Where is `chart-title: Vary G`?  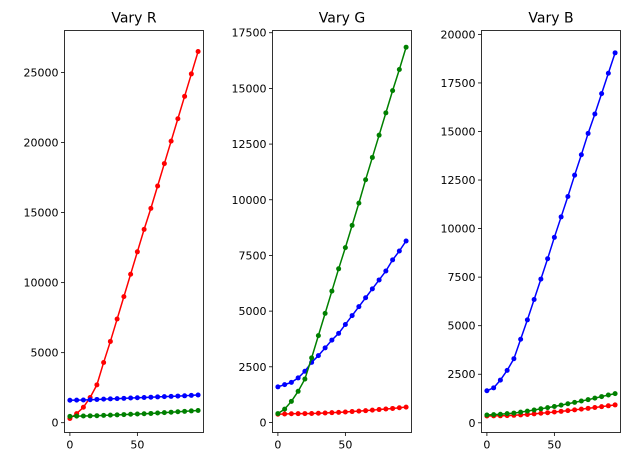
chart-title: Vary G is located at coordinates (342, 19).